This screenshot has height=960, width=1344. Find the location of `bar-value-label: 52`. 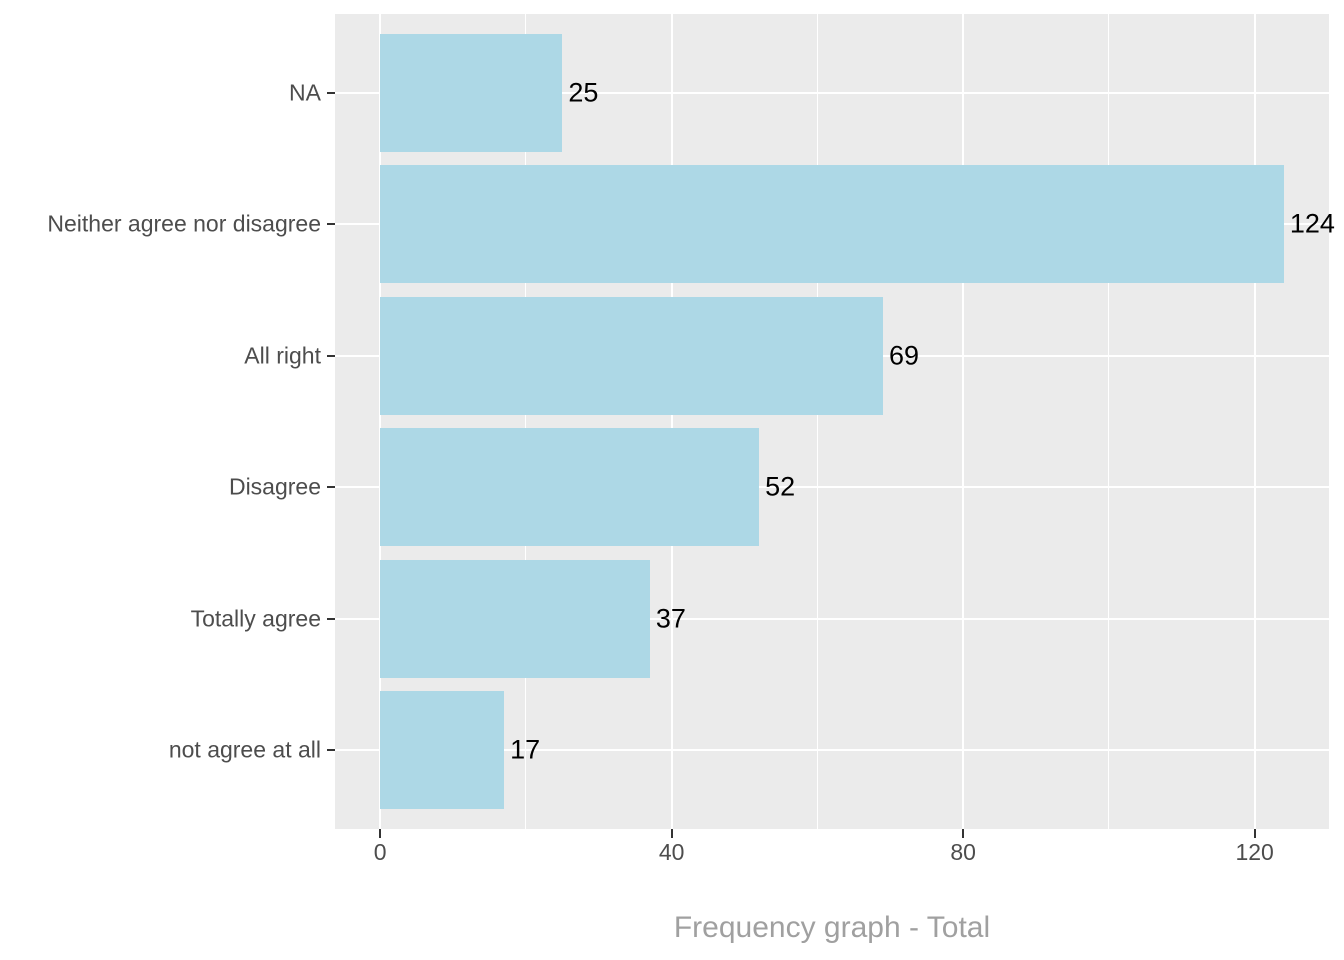

bar-value-label: 52 is located at coordinates (780, 486).